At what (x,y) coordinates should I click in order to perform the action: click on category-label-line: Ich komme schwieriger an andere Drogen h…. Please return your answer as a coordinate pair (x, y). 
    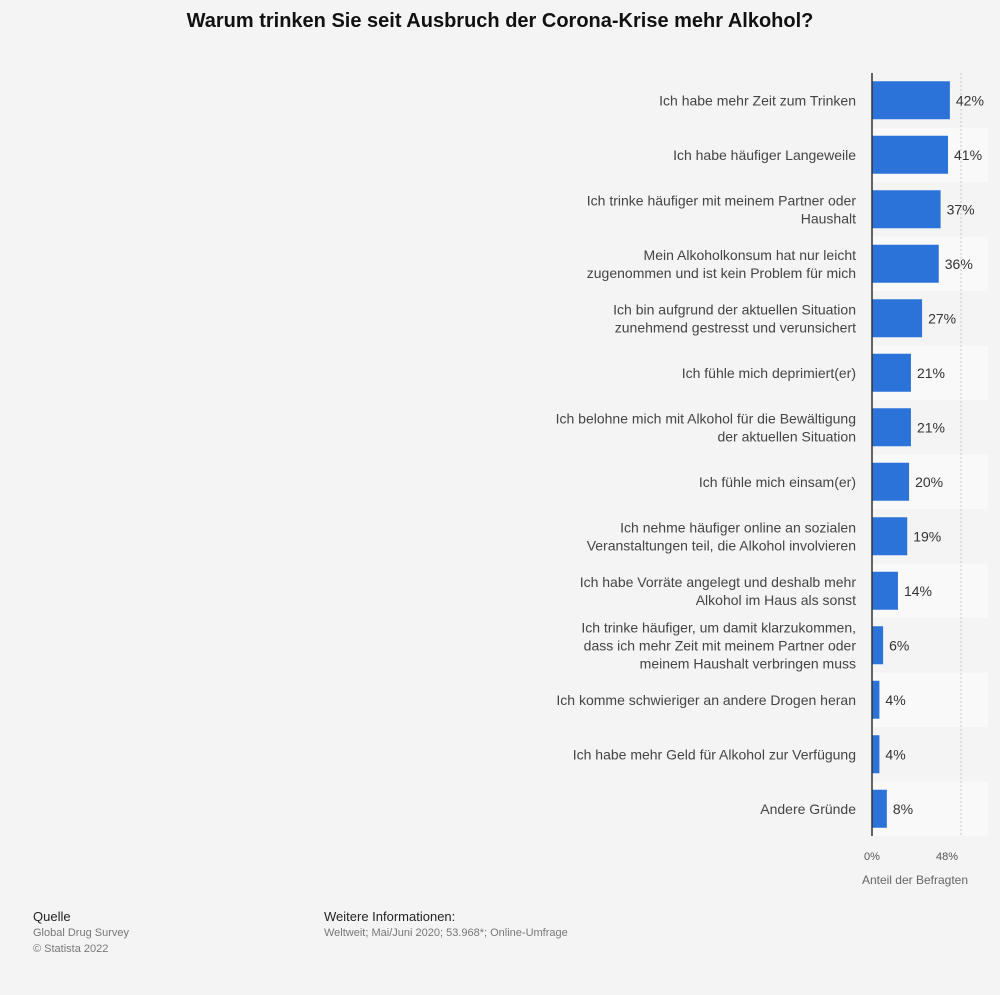
    Looking at the image, I should click on (706, 700).